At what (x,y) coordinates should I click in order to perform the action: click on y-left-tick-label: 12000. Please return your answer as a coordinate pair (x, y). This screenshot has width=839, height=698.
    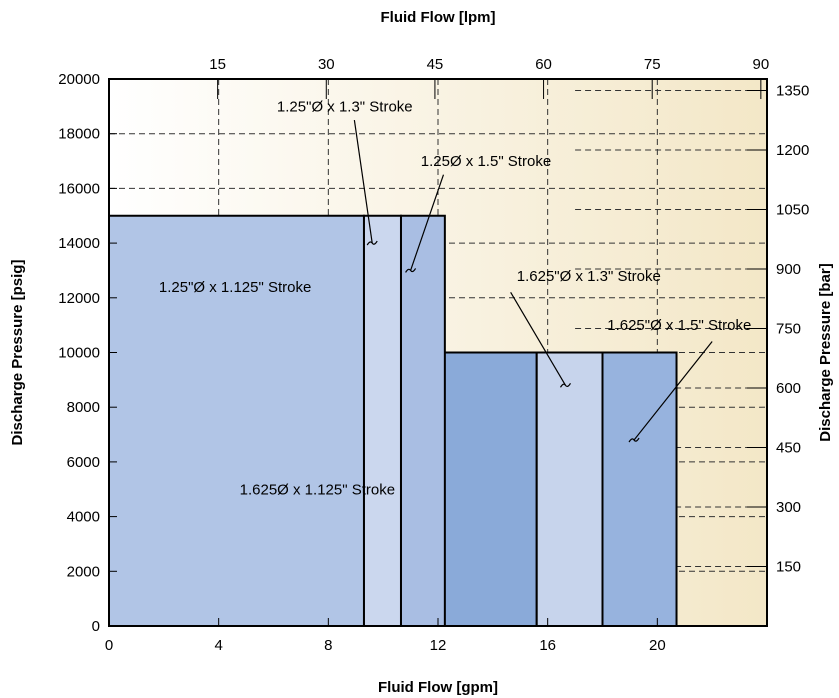
    Looking at the image, I should click on (79, 298).